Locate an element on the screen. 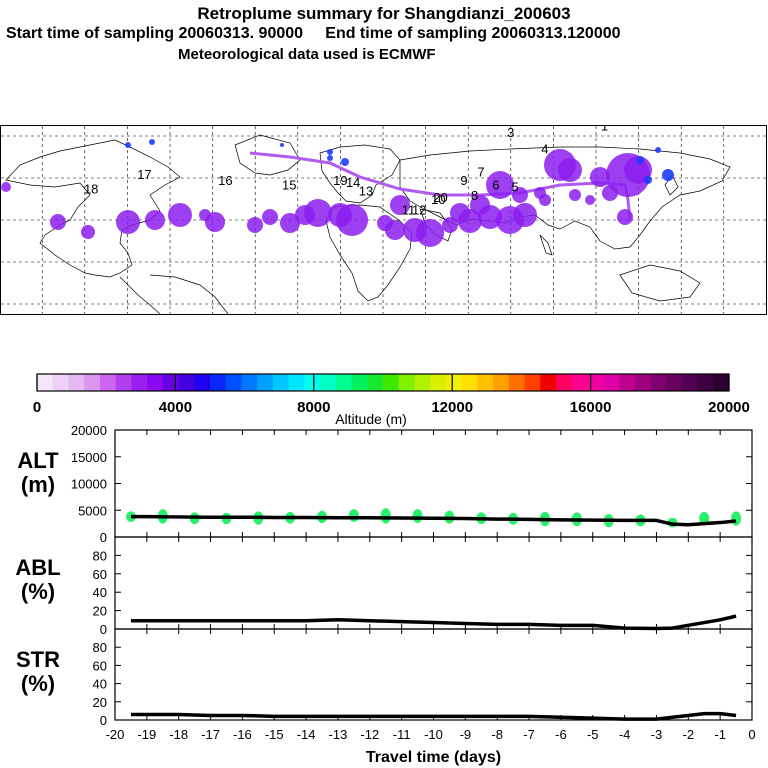 This screenshot has width=768, height=768. colorbar-label: Altitude (m) is located at coordinates (371, 419).